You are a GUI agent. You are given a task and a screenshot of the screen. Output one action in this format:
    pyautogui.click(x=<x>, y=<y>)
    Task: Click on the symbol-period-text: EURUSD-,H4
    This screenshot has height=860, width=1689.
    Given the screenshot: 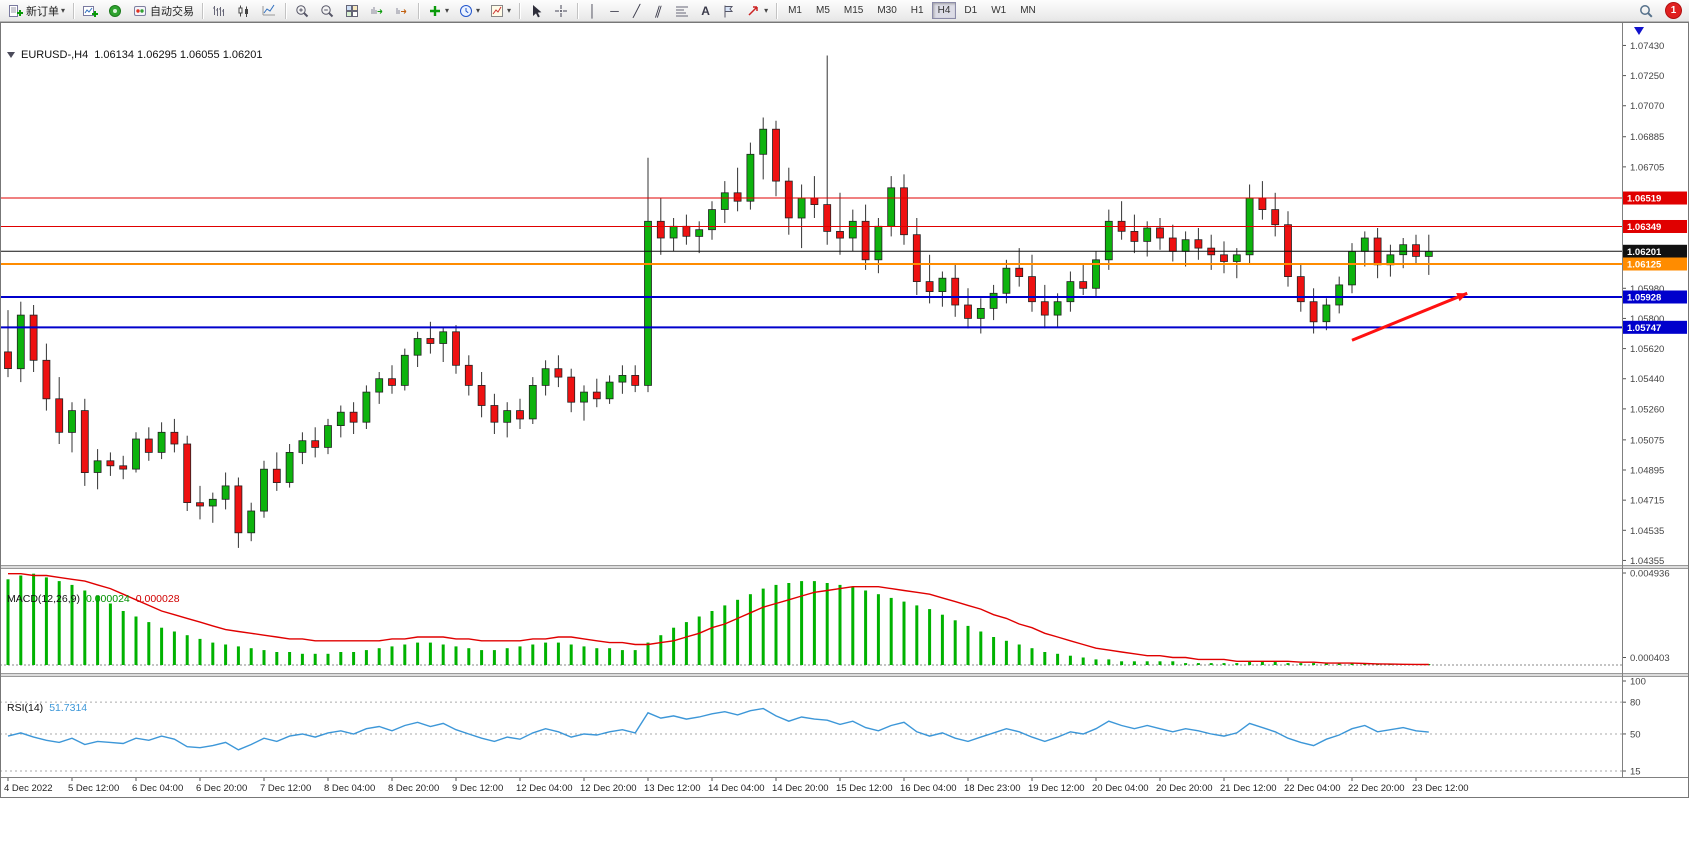 What is the action you would take?
    pyautogui.click(x=55, y=55)
    